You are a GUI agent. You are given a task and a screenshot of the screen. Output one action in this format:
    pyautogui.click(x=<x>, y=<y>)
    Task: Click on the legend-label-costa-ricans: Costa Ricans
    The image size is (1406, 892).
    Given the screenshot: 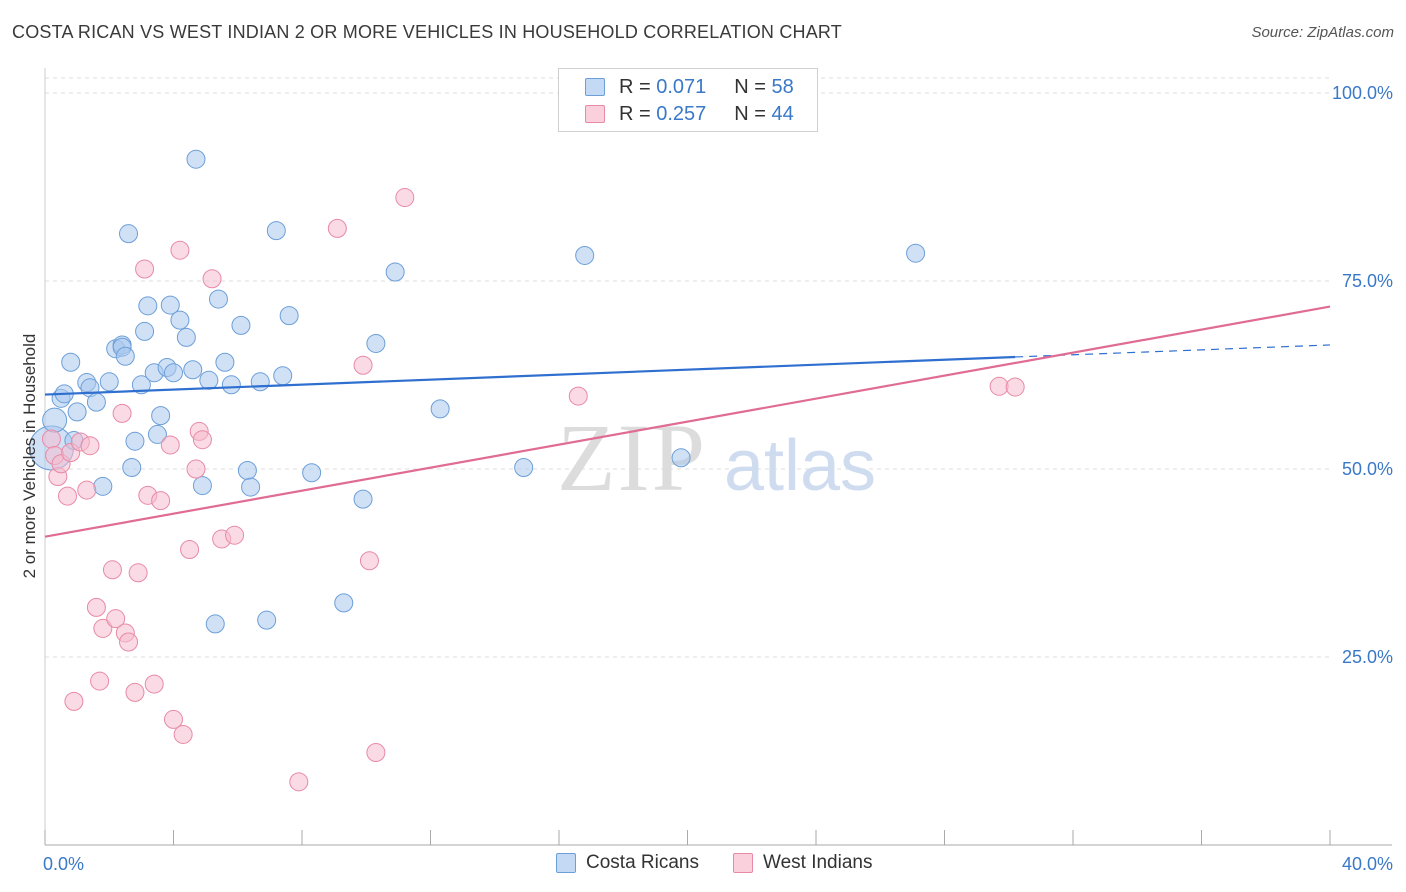 What is the action you would take?
    pyautogui.click(x=642, y=862)
    